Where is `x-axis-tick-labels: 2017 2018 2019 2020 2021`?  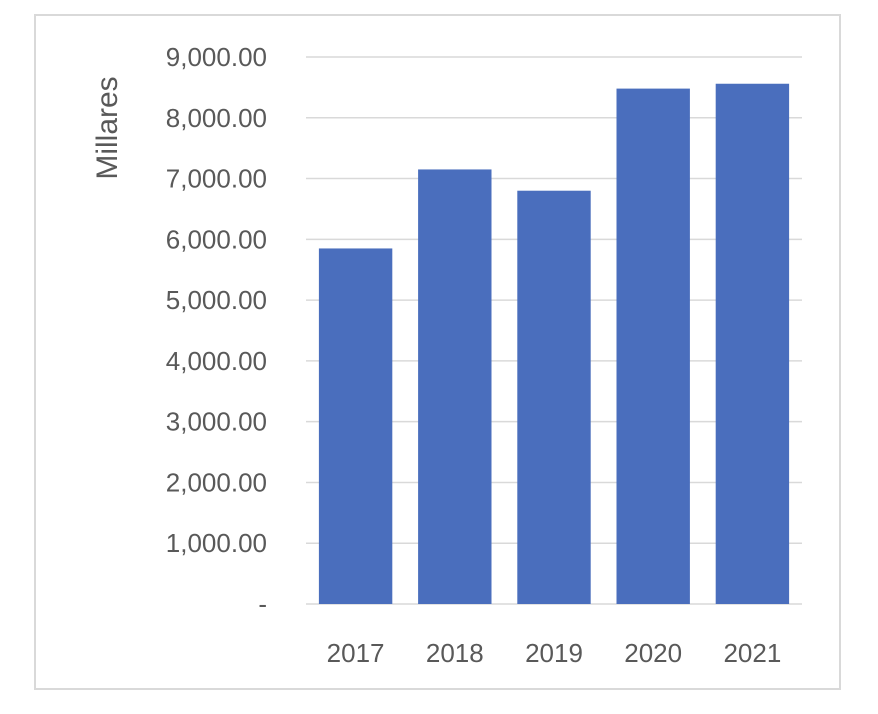
x-axis-tick-labels: 2017 2018 2019 2020 2021 is located at coordinates (554, 653).